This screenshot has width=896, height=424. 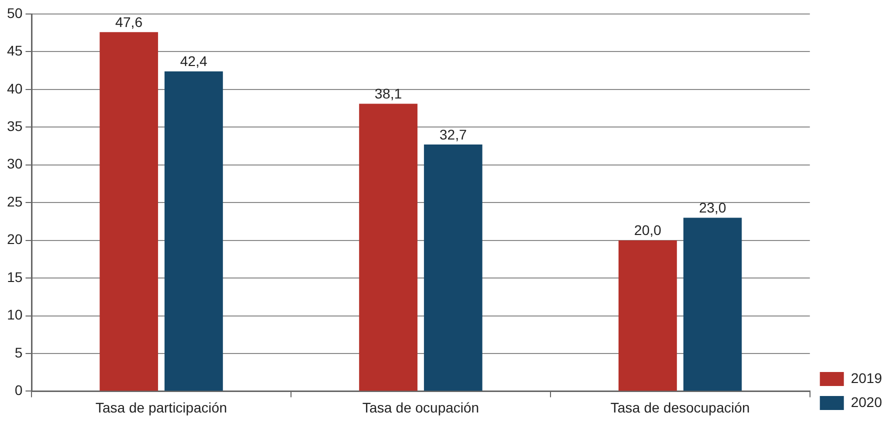 What do you see at coordinates (14, 314) in the screenshot?
I see `y-tick-label: 10` at bounding box center [14, 314].